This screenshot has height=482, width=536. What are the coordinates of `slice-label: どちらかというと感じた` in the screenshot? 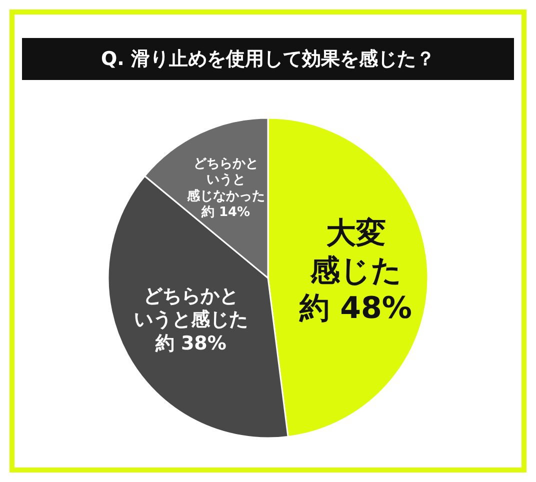 It's located at (191, 307).